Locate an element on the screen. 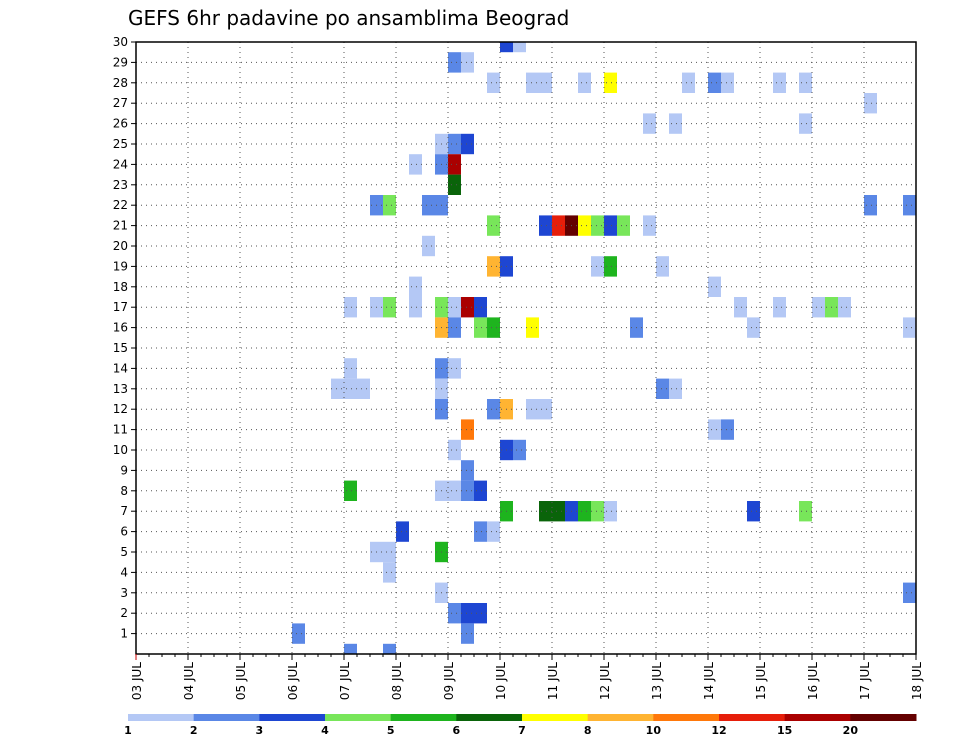 The image size is (960, 742). y-tick-label: 11 is located at coordinates (120, 430).